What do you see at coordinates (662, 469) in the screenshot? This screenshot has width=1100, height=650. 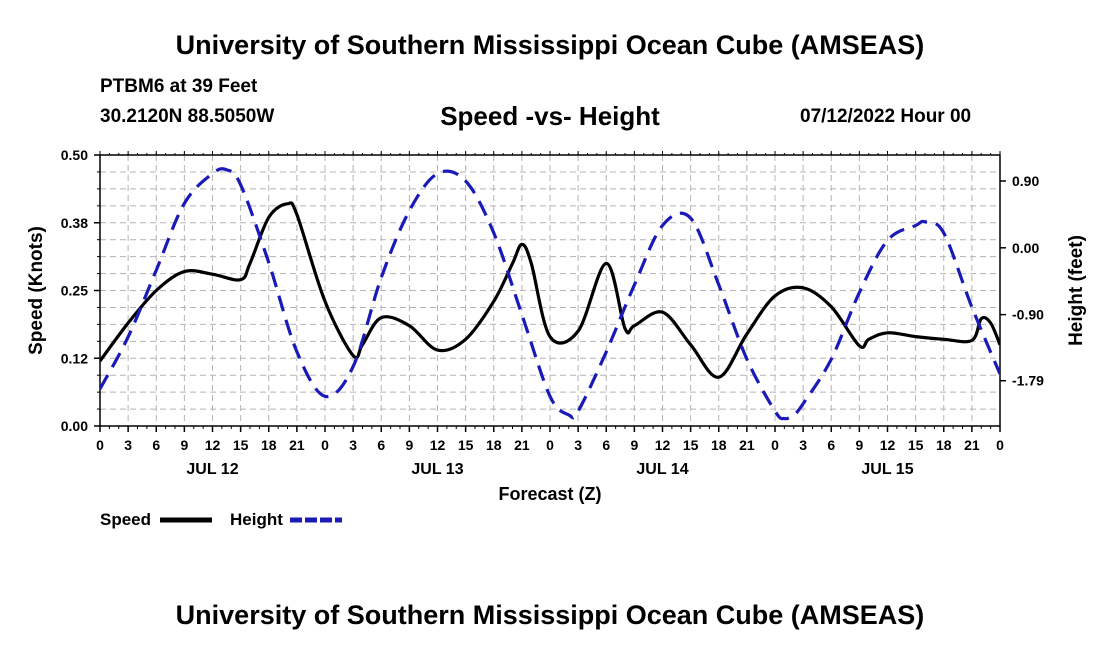 I see `x-axis-day-label: JUL 14` at bounding box center [662, 469].